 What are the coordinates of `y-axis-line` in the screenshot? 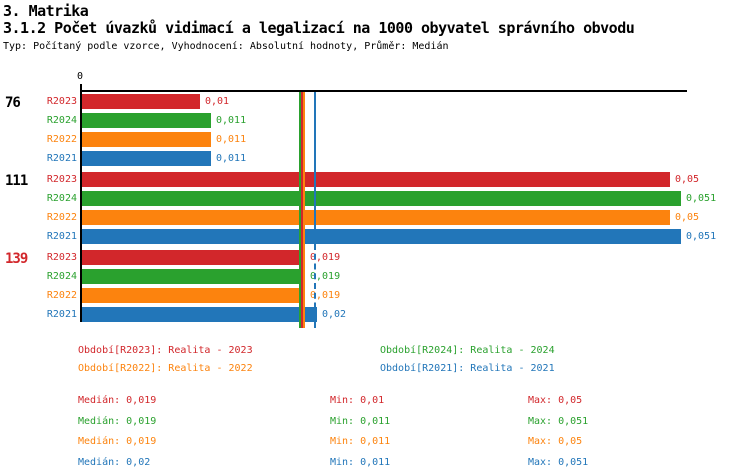 It's located at (81, 203).